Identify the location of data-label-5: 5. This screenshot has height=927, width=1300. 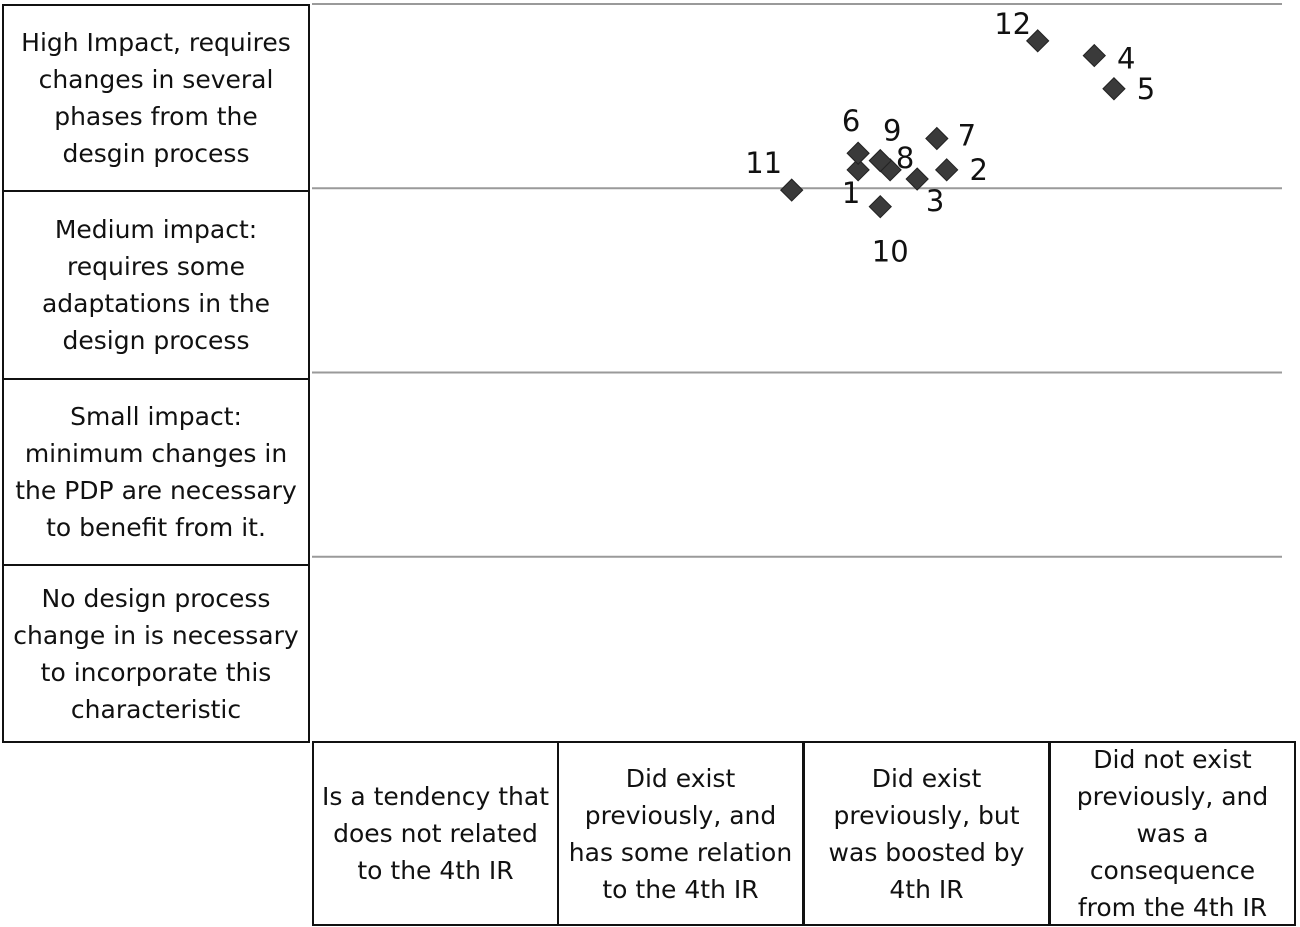
(1146, 89).